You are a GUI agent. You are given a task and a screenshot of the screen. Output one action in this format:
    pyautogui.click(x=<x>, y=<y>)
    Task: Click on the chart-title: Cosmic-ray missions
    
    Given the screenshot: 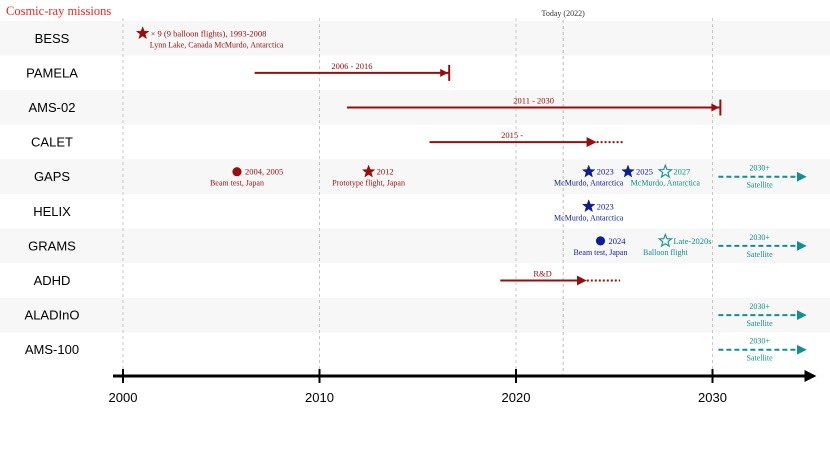 What is the action you would take?
    pyautogui.click(x=58, y=11)
    